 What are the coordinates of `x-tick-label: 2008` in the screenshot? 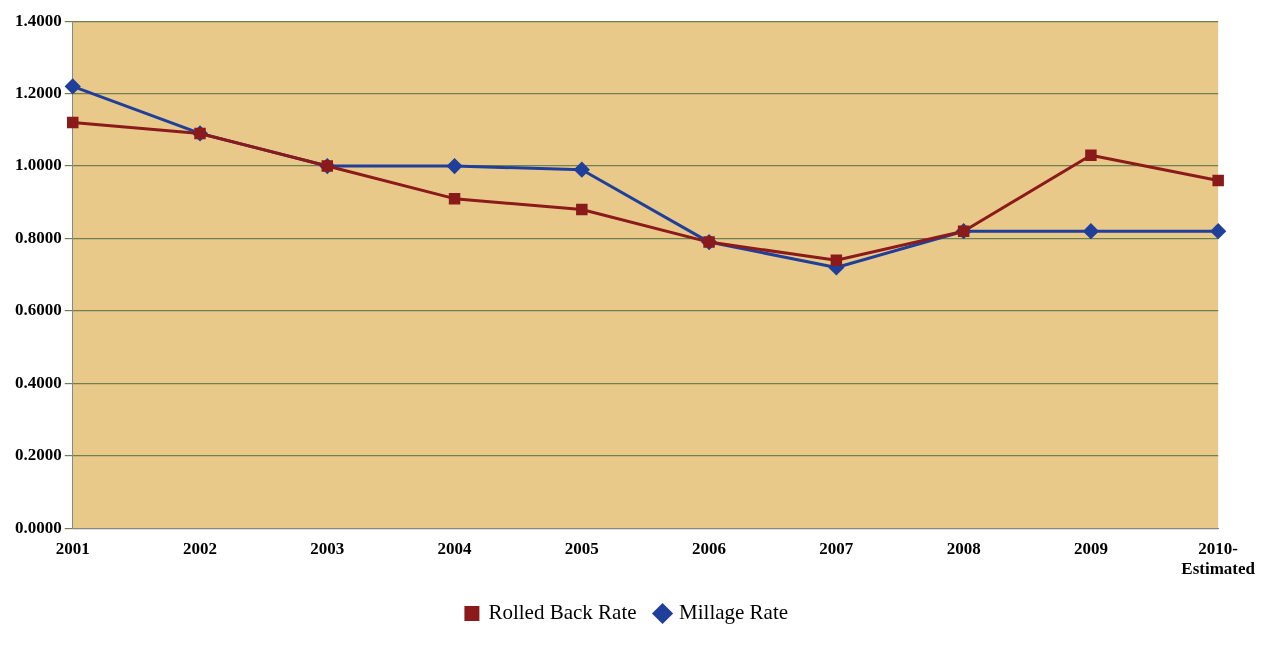 It's located at (963, 548).